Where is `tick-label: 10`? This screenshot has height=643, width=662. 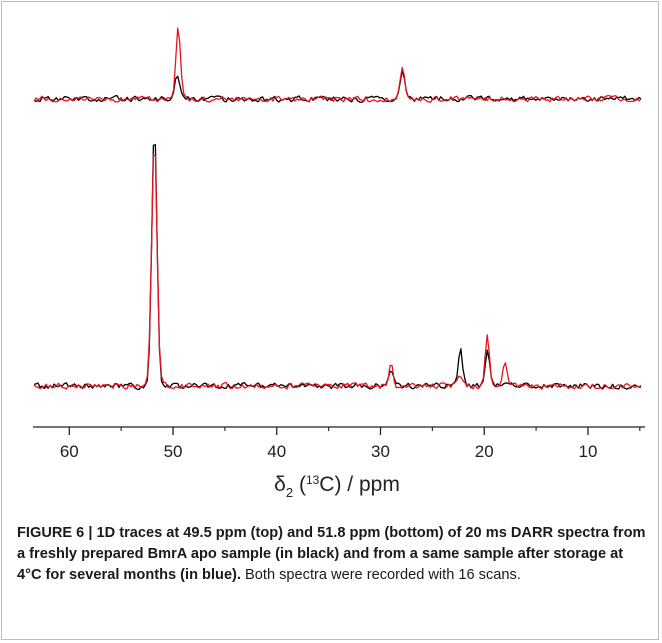 tick-label: 10 is located at coordinates (587, 451).